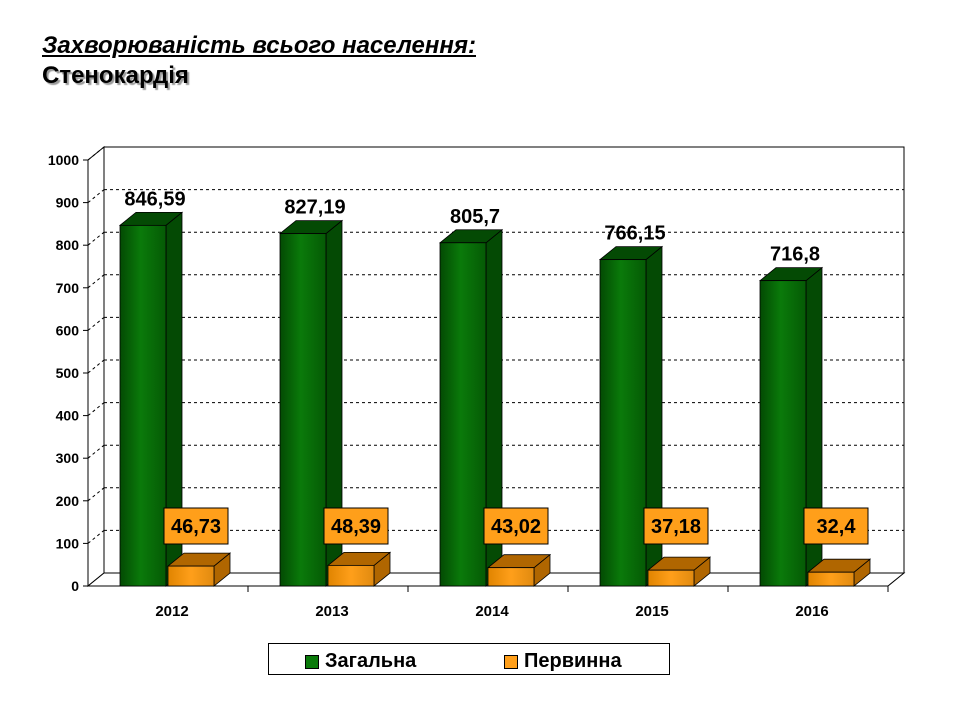 The image size is (960, 720). I want to click on x-tick-label: 2014, so click(492, 611).